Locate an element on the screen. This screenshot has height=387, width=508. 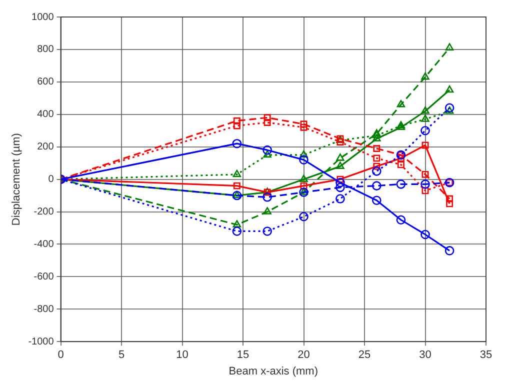
y-tick-label: 200 is located at coordinates (45, 147).